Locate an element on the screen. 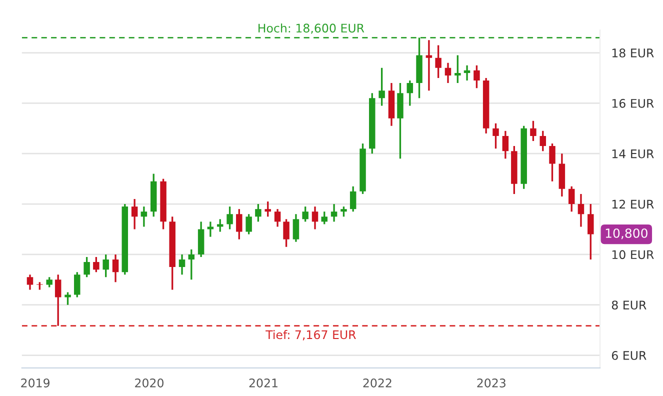 The image size is (663, 396). y-tick-label: 14 EUR is located at coordinates (633, 153).